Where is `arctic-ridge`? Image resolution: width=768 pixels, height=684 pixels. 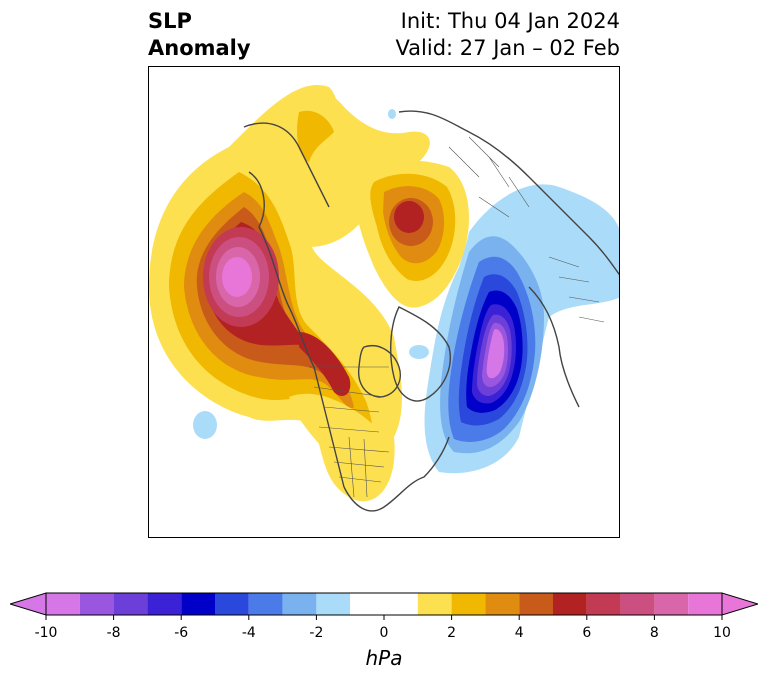
arctic-ridge is located at coordinates (358, 167).